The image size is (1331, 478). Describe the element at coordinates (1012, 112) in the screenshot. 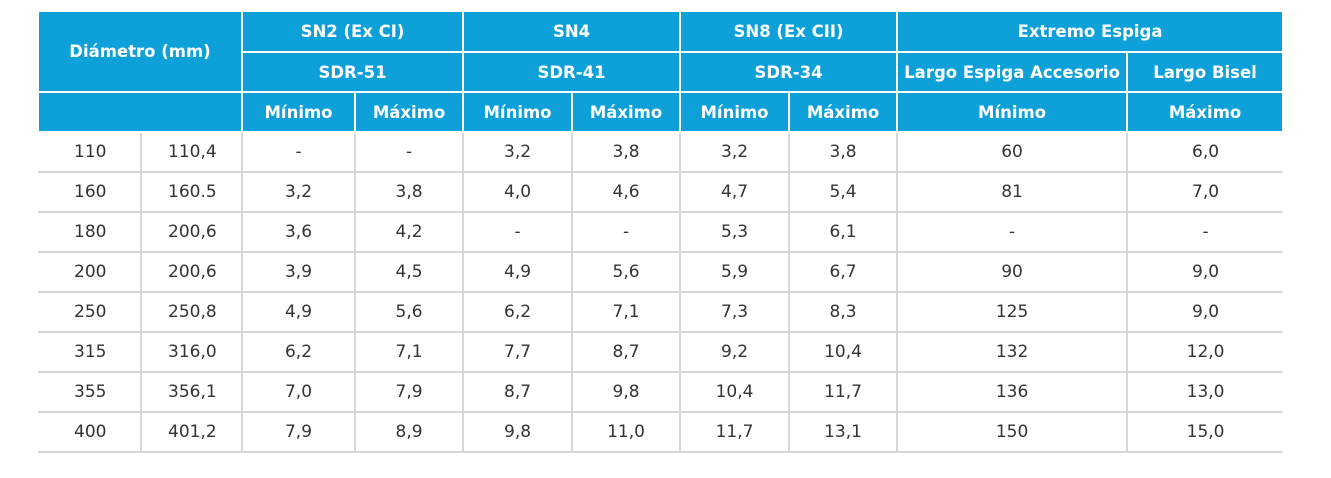

I see `header-espiga-minimo: Mínimo` at that location.